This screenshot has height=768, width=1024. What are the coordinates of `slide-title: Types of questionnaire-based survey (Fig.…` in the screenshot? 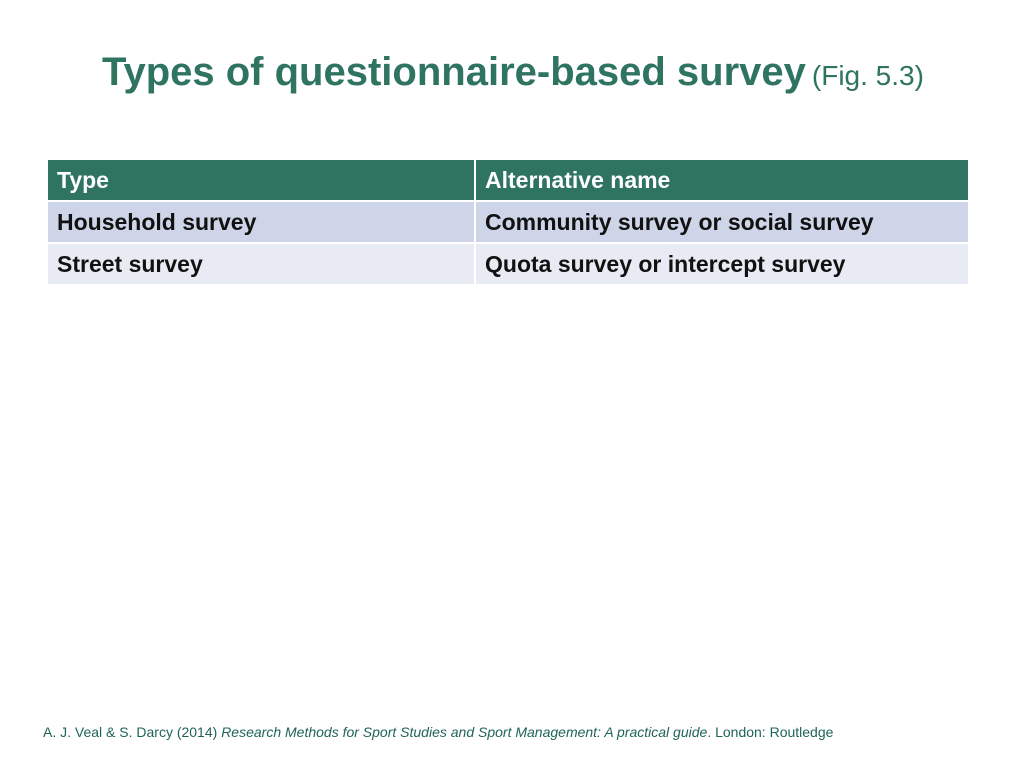 It's located at (513, 72).